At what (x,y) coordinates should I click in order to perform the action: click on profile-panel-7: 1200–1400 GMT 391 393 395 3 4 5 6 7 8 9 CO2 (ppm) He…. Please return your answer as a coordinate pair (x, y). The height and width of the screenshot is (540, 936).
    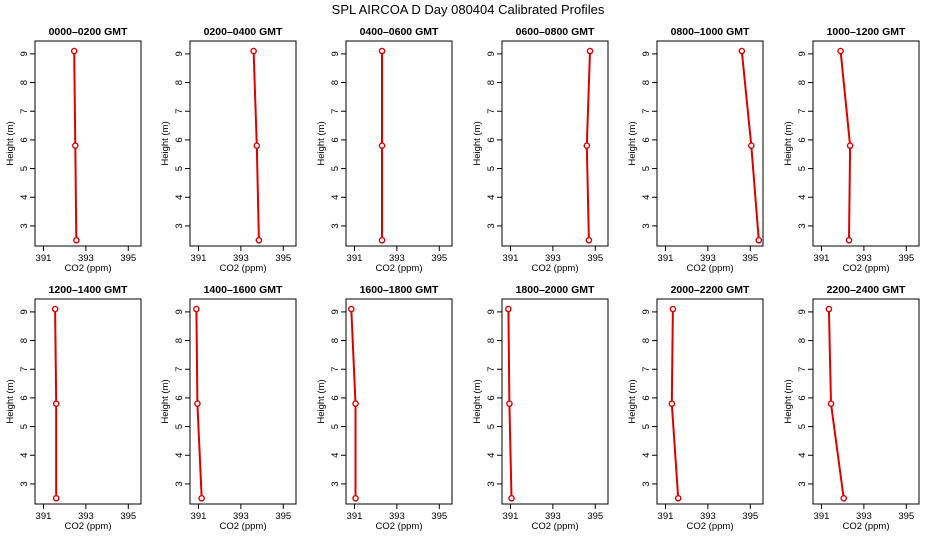
    Looking at the image, I should click on (73, 408).